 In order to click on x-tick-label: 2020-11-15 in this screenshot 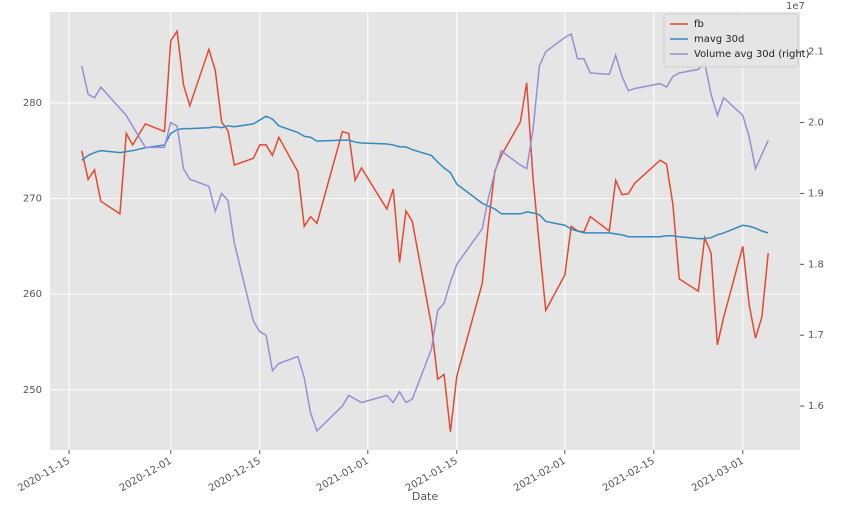, I will do `click(44, 475)`.